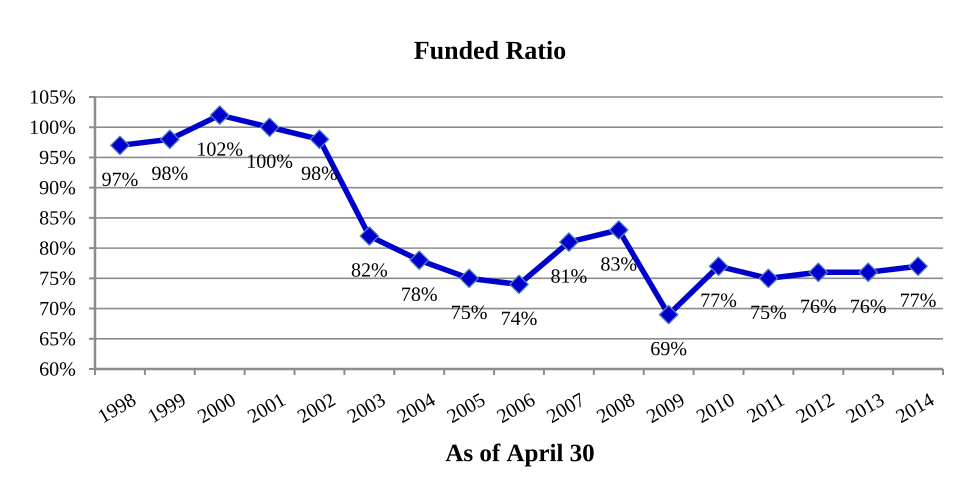 This screenshot has width=956, height=496. Describe the element at coordinates (520, 455) in the screenshot. I see `x-axis-title: As of April 30` at that location.